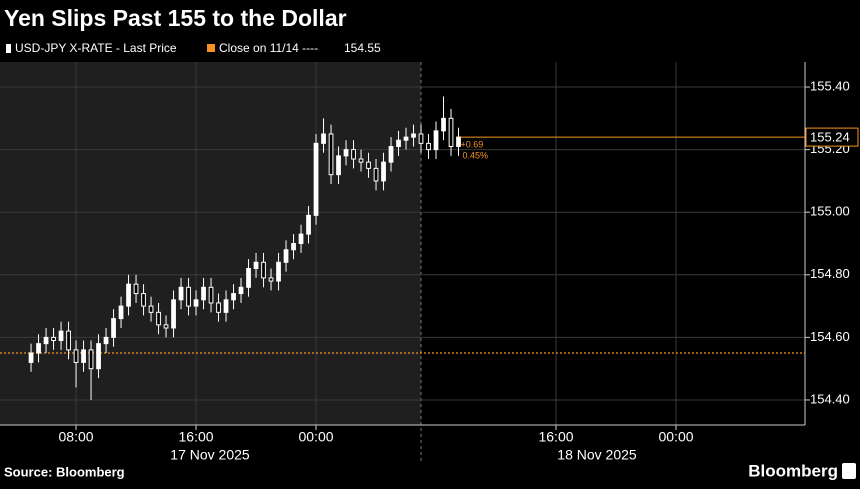 This screenshot has height=489, width=860. Describe the element at coordinates (362, 48) in the screenshot. I see `legend-value: 154.55` at that location.